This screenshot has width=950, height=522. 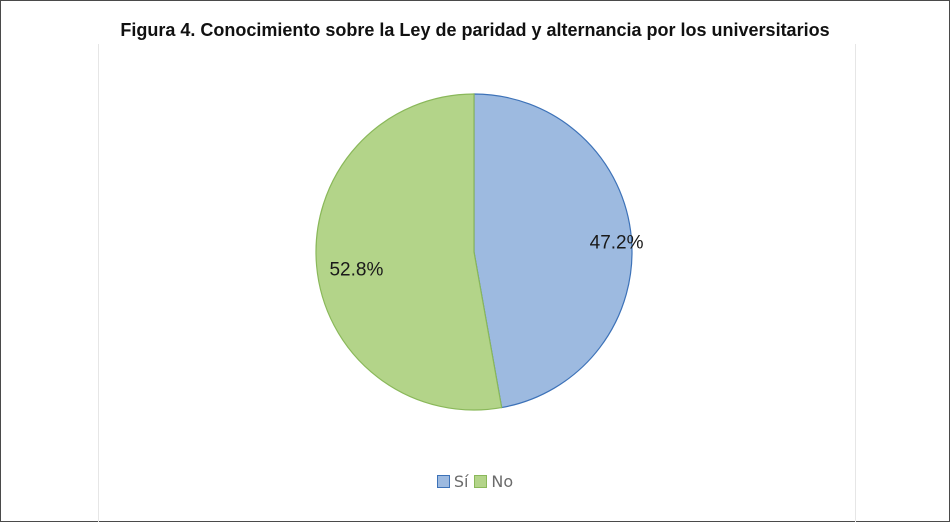 I want to click on legend-swatch-no, so click(x=481, y=481).